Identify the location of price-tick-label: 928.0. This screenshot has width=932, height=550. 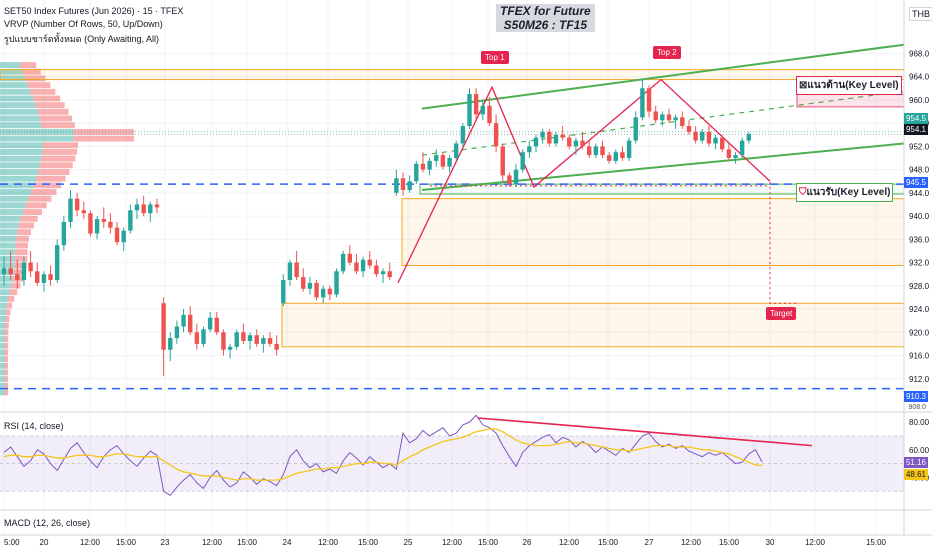
(919, 286).